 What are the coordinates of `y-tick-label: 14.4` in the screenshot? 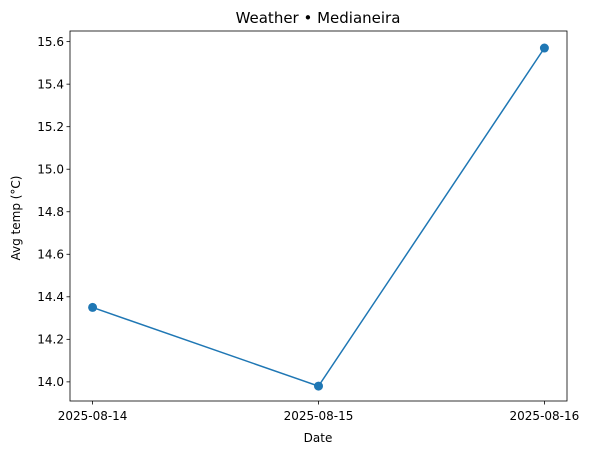 It's located at (50, 297).